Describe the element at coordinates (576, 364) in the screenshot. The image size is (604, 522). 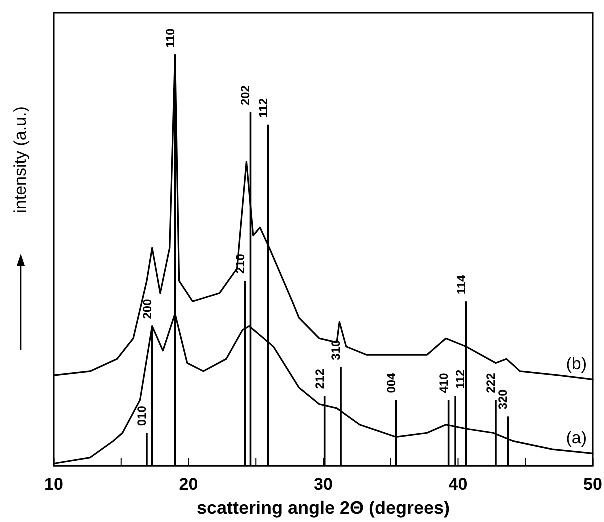
I see `series-label: (b)` at that location.